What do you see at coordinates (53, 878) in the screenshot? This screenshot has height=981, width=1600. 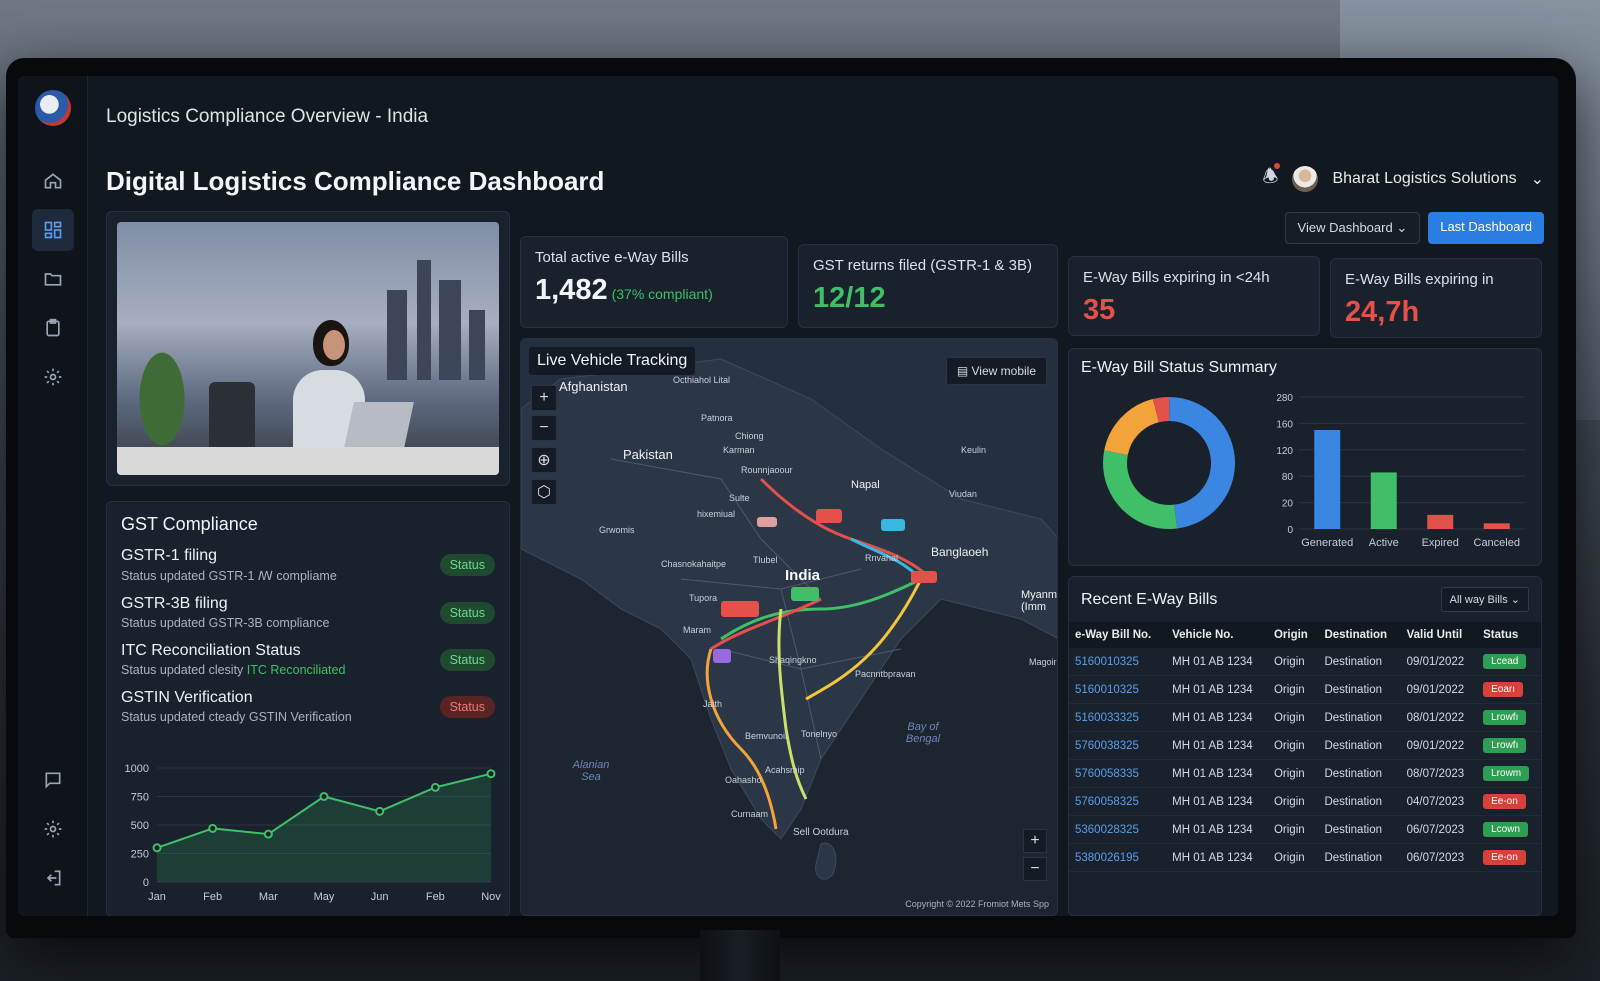 I see `sidebar-item-logout` at bounding box center [53, 878].